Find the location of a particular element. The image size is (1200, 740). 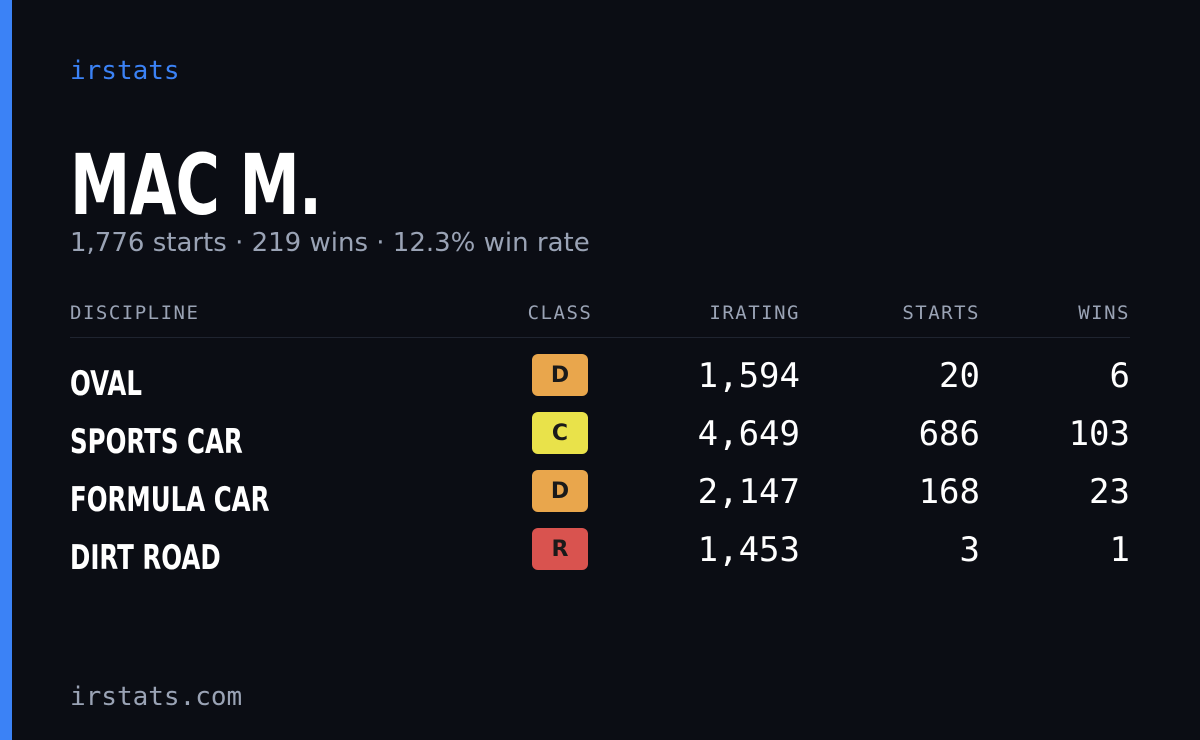

brand: irstats is located at coordinates (125, 71).